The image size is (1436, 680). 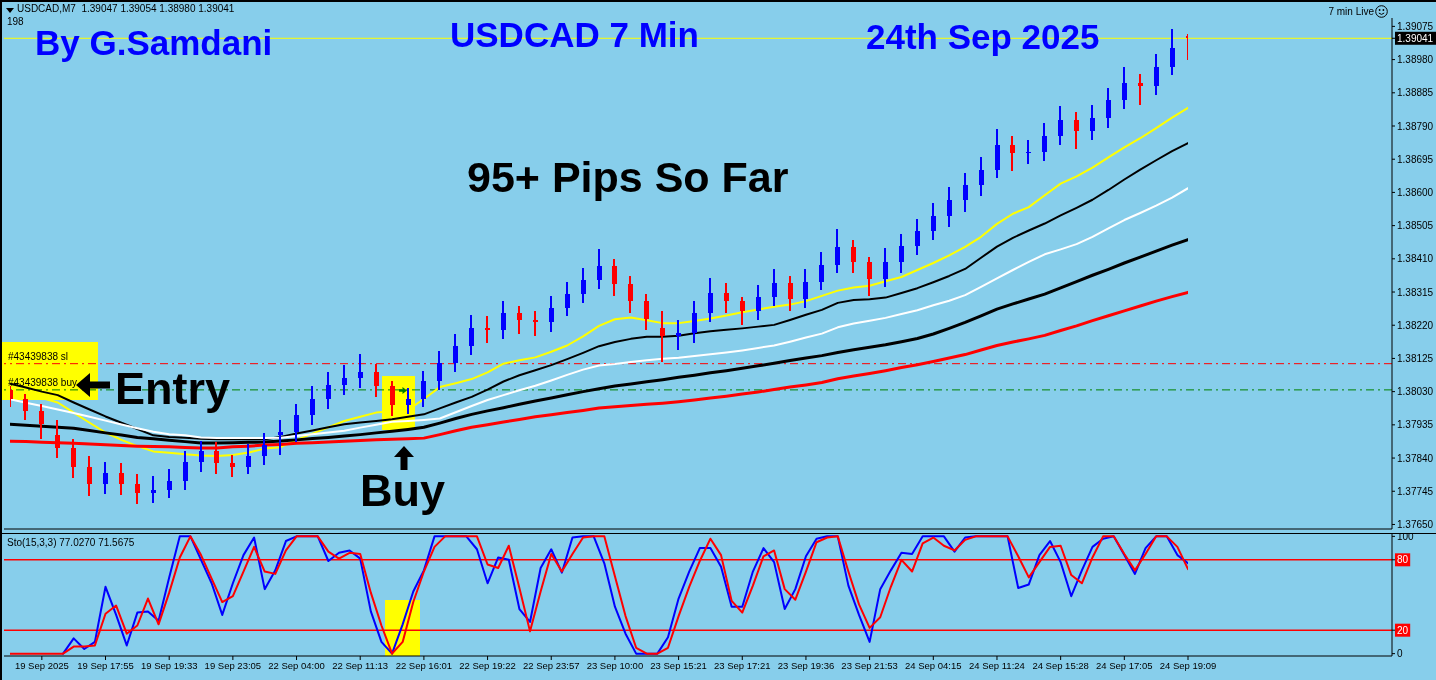 What do you see at coordinates (1415, 425) in the screenshot?
I see `y-tick-label: 1.37935` at bounding box center [1415, 425].